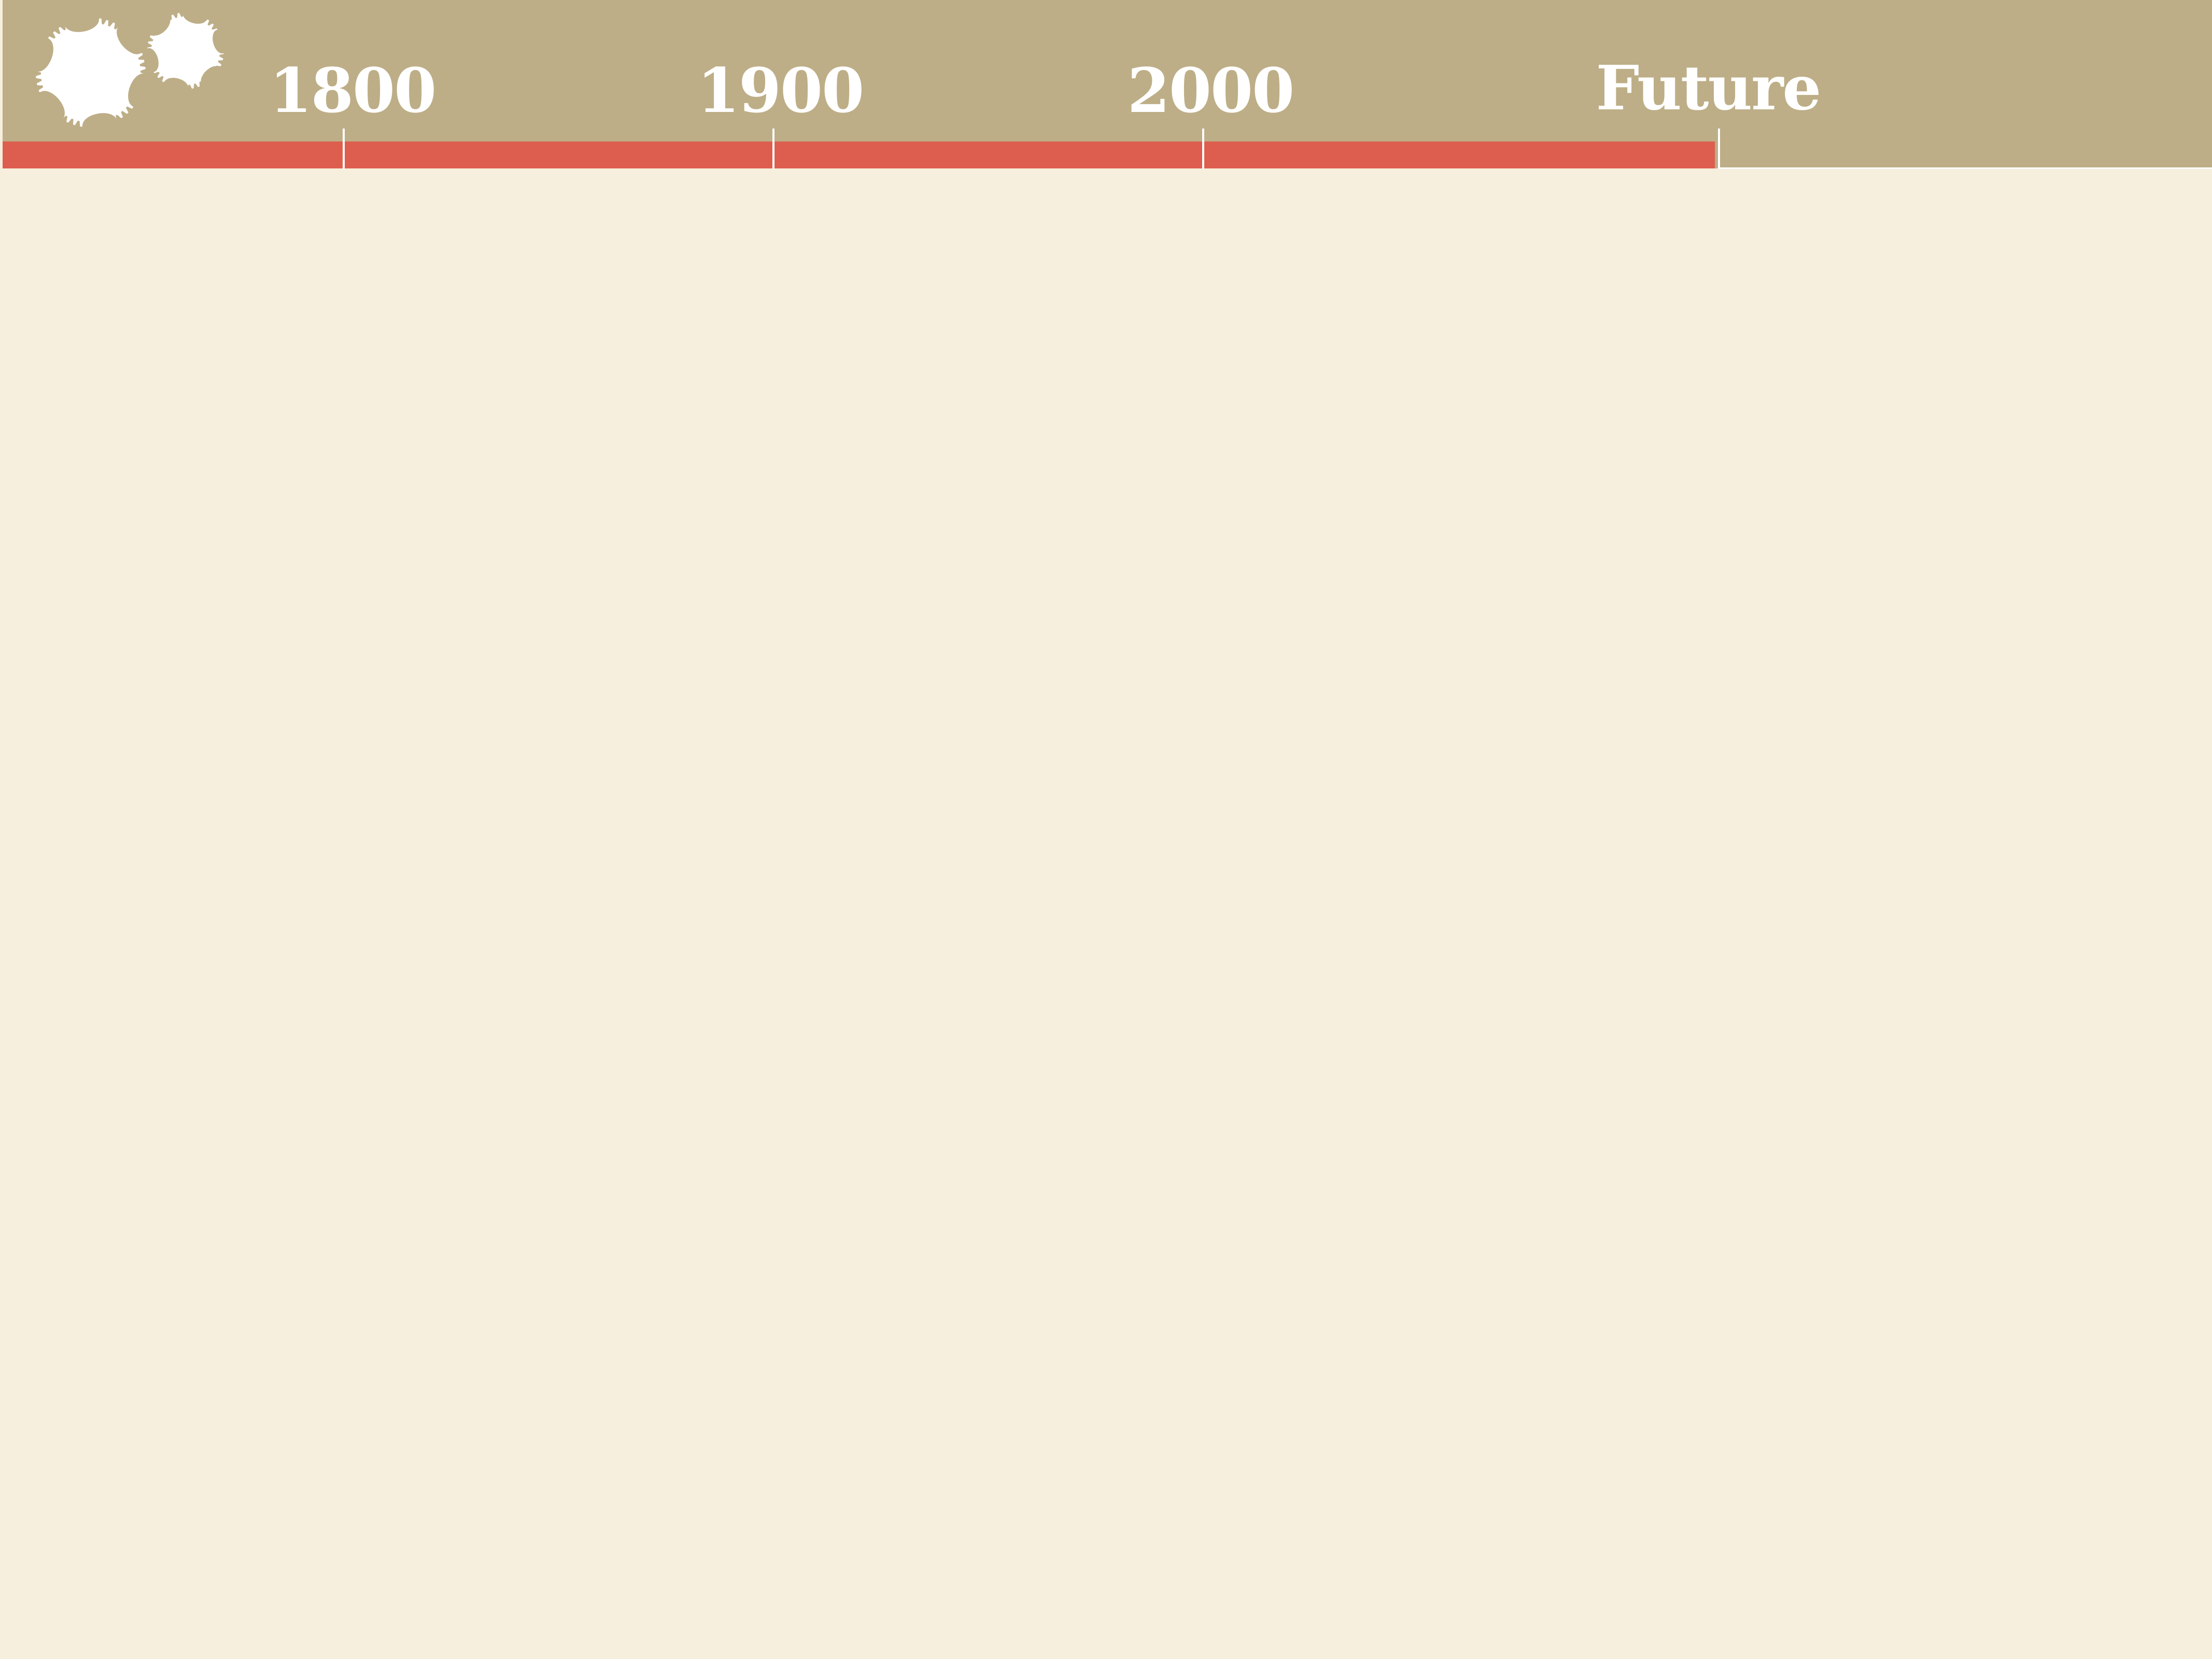 The width and height of the screenshot is (2212, 1659). I want to click on timeline-header, so click(1107, 84).